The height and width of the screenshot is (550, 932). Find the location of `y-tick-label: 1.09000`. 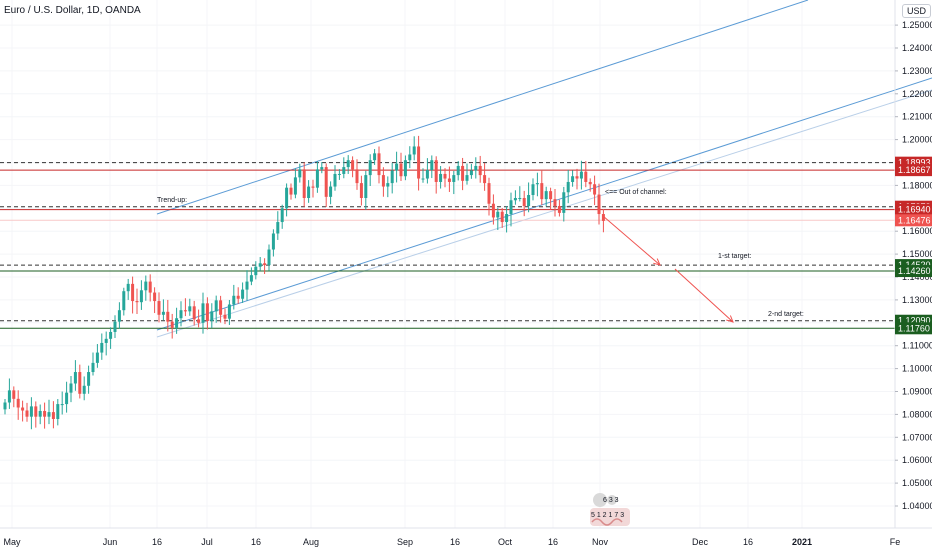

y-tick-label: 1.09000 is located at coordinates (917, 392).